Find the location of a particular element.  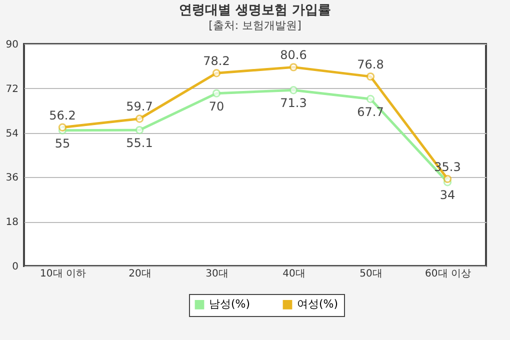

x-tick-label: 20대 is located at coordinates (140, 274).